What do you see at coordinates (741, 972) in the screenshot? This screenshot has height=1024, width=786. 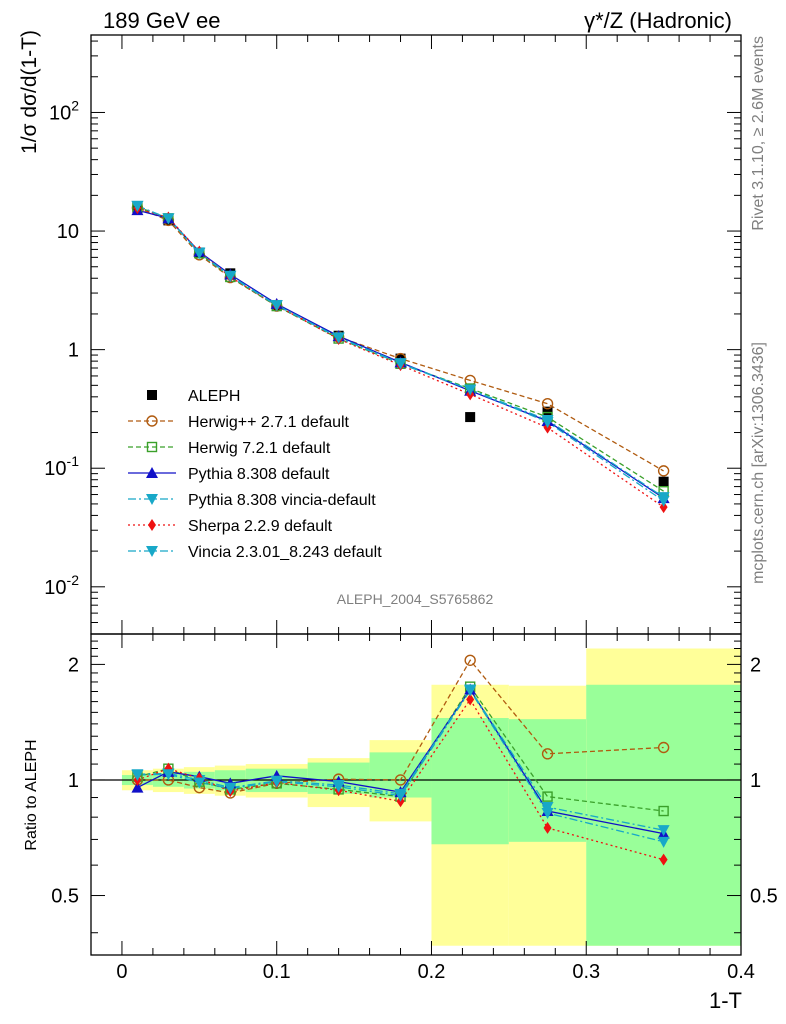 I see `x-tick-label: 0.4` at bounding box center [741, 972].